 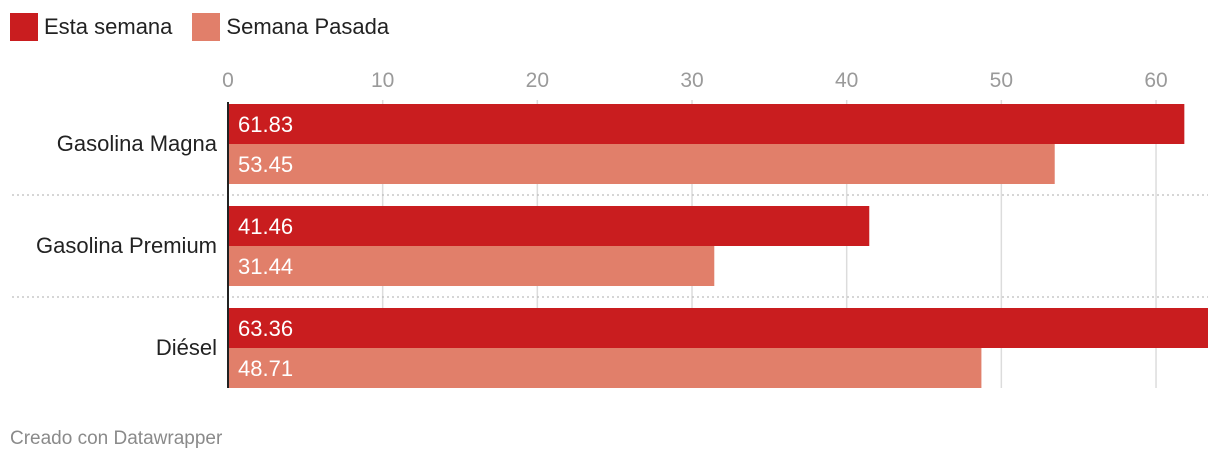 What do you see at coordinates (549, 226) in the screenshot?
I see `bar-esta-semana-gasolina-premium` at bounding box center [549, 226].